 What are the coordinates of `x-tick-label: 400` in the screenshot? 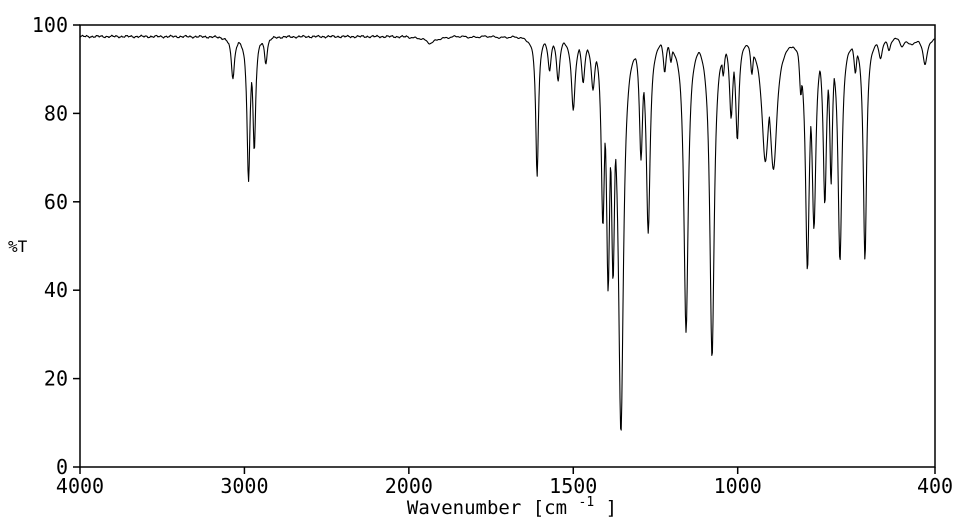 It's located at (935, 486).